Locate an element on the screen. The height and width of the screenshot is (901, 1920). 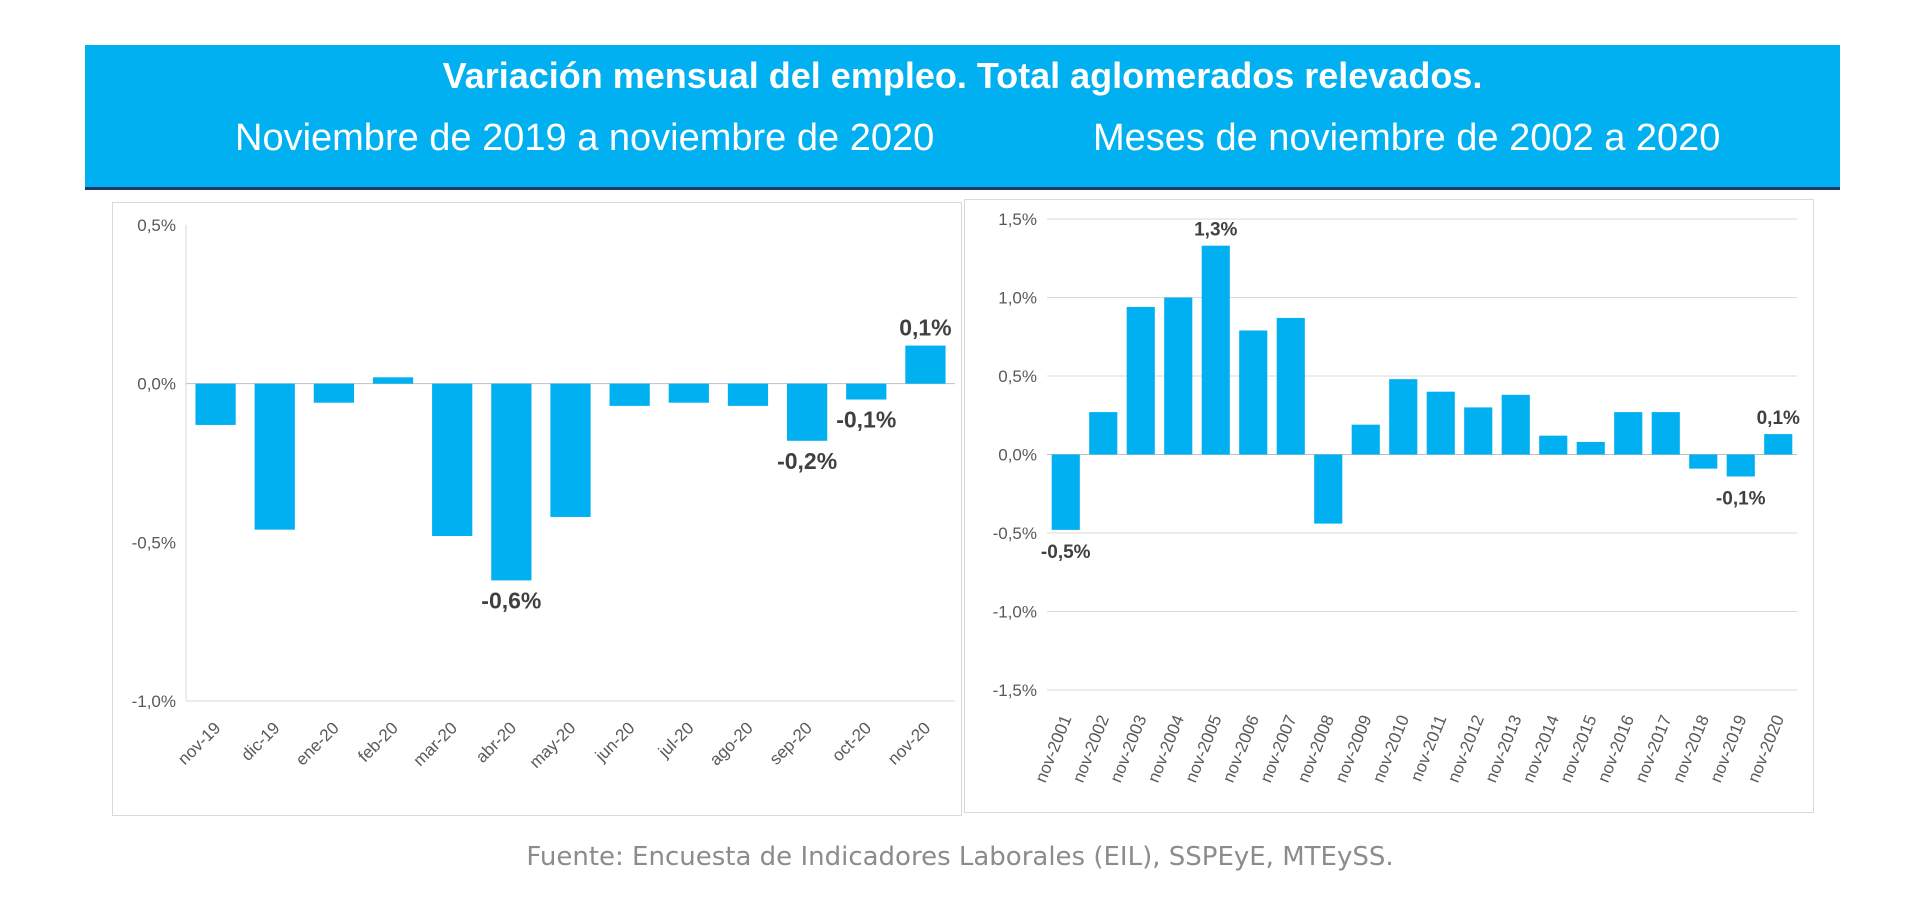
november-ytick-label: 0,5% is located at coordinates (1017, 376).